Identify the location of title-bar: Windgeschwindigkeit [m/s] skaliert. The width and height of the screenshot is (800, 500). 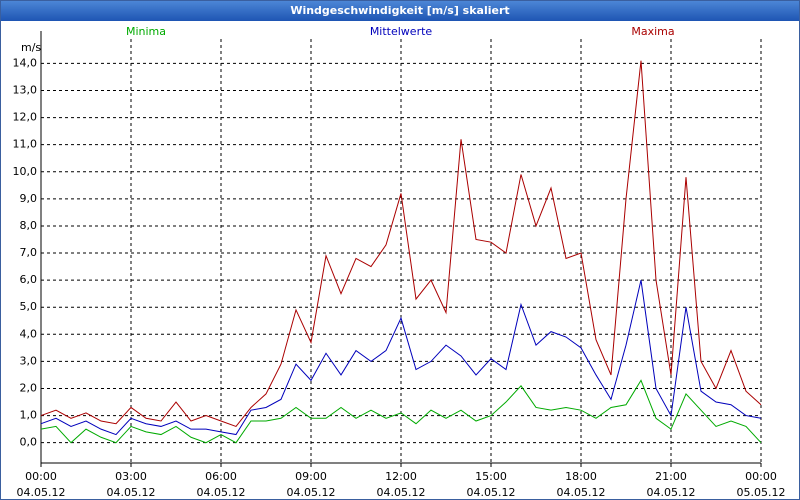
(400, 11).